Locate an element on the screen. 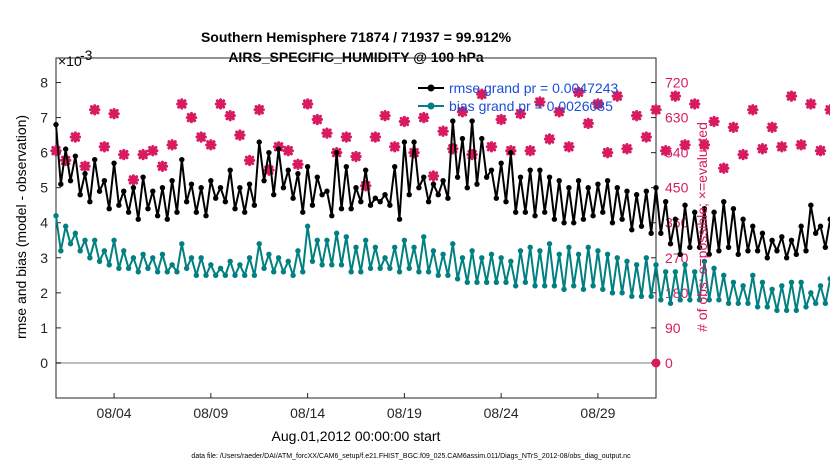 This screenshot has height=470, width=830. x-tick-label: 08/04 is located at coordinates (114, 413).